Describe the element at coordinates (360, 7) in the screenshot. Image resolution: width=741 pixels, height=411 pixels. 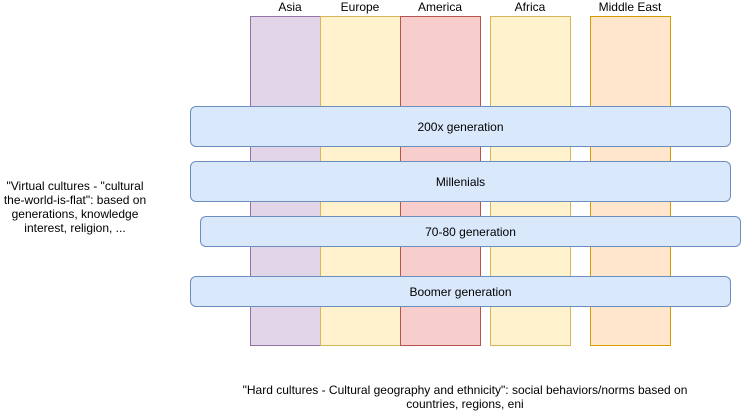
I see `column-label-europe: Europe` at that location.